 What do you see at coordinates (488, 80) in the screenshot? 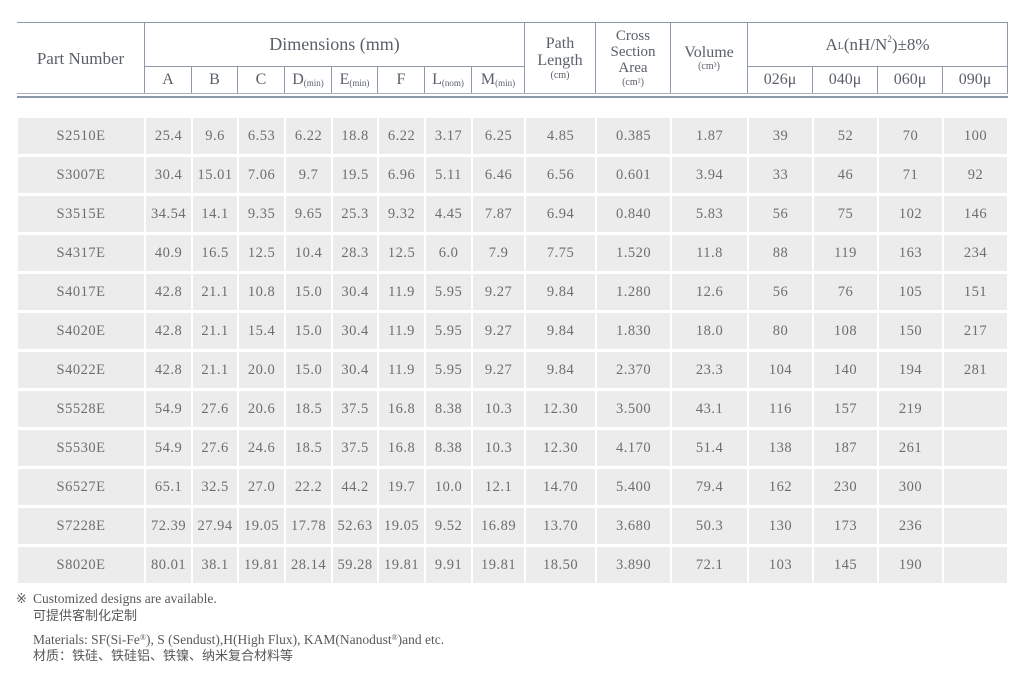
I see `col-m-label: M` at bounding box center [488, 80].